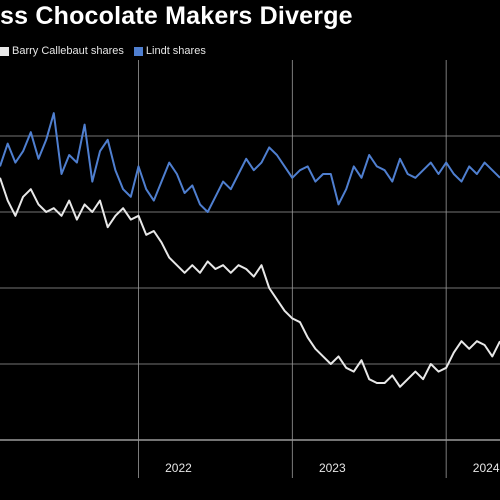  I want to click on chart-title: ss Chocolate Makers Diverge, so click(176, 16).